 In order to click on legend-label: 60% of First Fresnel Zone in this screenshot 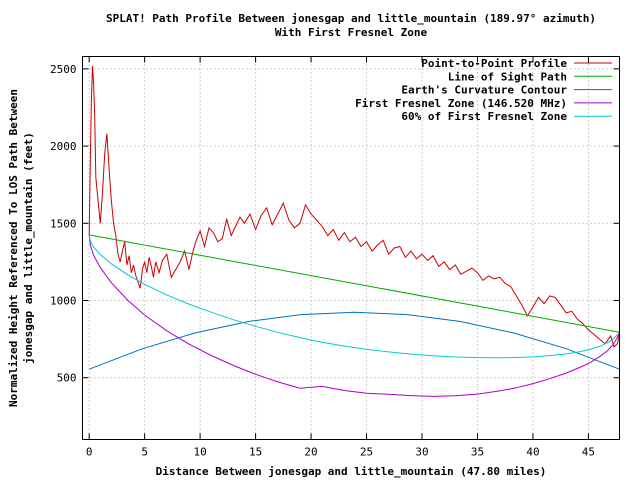, I will do `click(484, 116)`.